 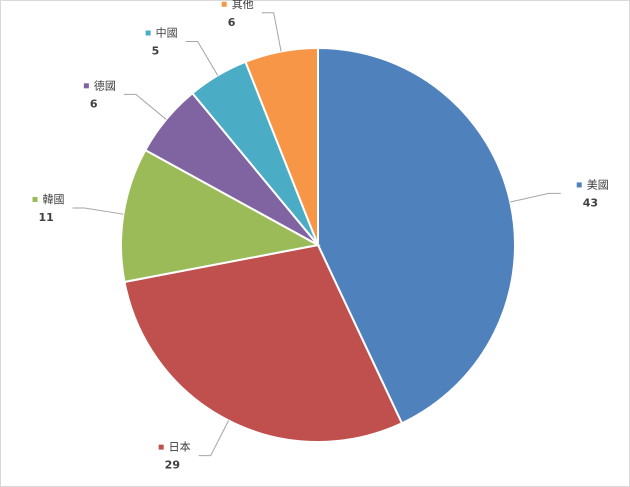 What do you see at coordinates (172, 465) in the screenshot?
I see `data-label-value: 29` at bounding box center [172, 465].